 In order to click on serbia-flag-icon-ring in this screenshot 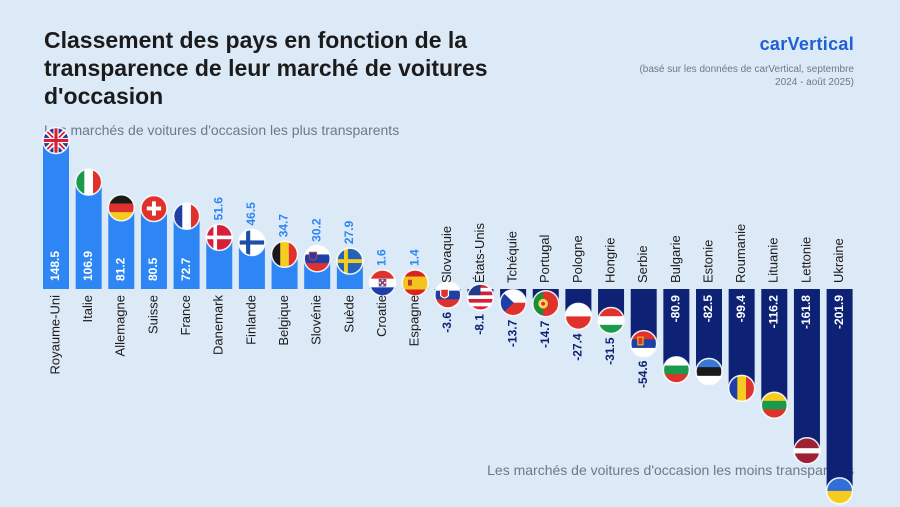, I will do `click(643, 343)`.